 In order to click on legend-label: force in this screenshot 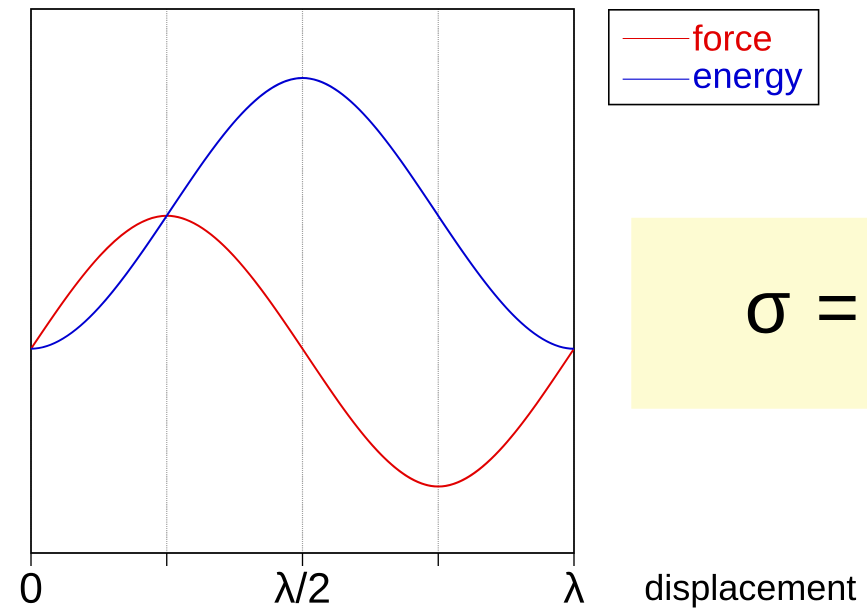, I will do `click(732, 37)`.